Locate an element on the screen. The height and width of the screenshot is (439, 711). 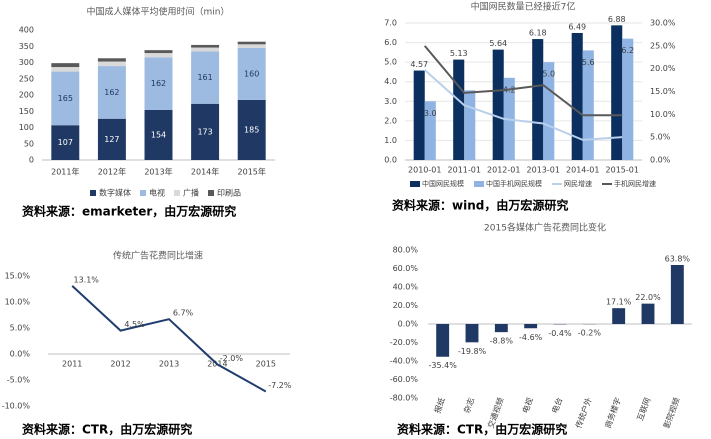
x-tick-label: 2010-01 is located at coordinates (424, 170).